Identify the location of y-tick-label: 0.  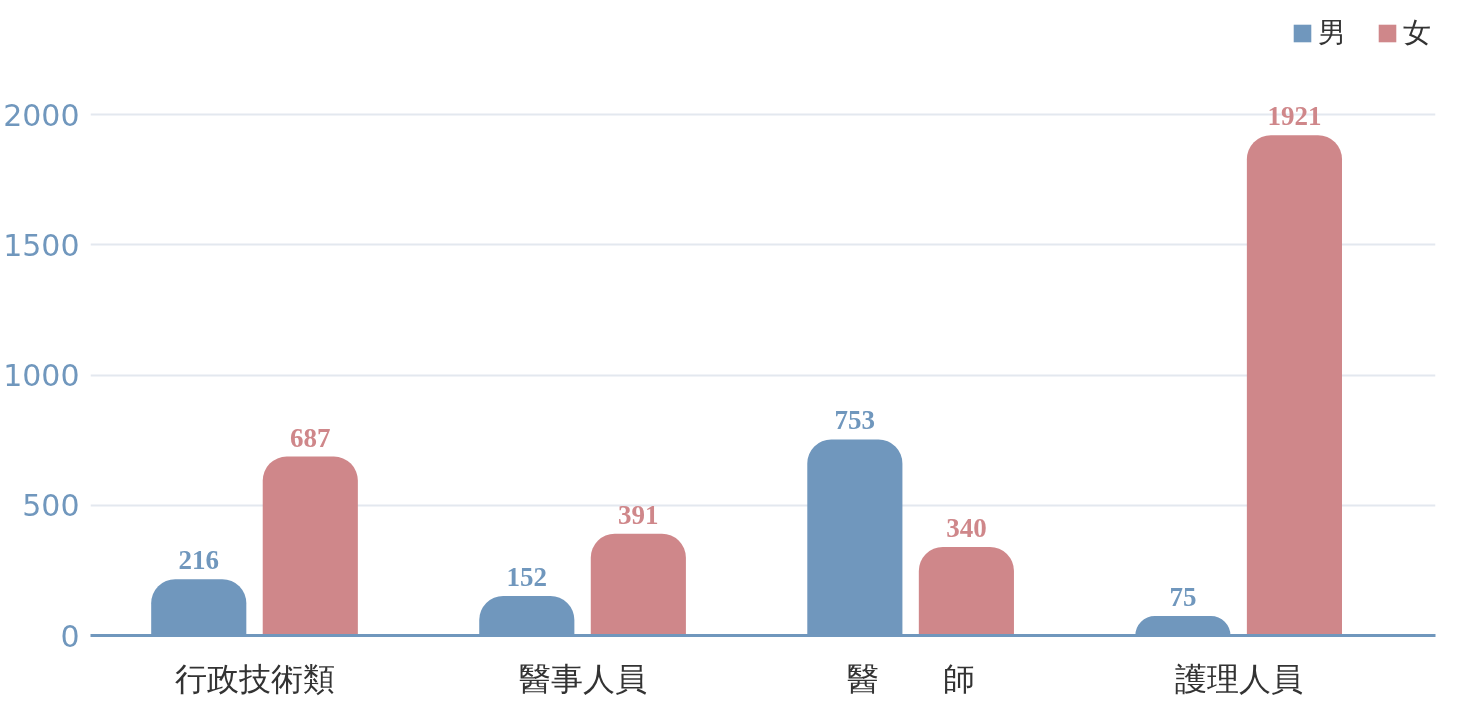
(70, 636).